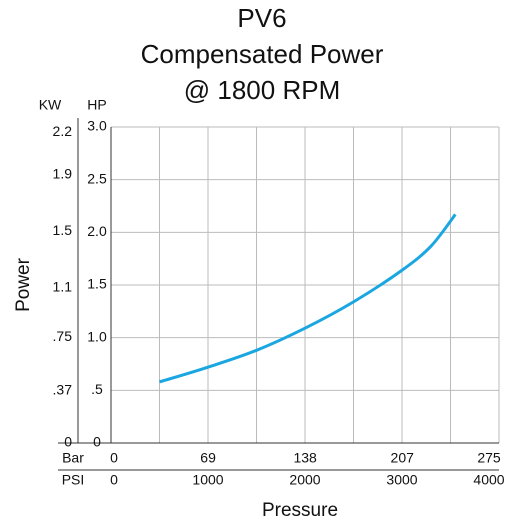  Describe the element at coordinates (23, 284) in the screenshot. I see `y-axis-label: Power` at that location.